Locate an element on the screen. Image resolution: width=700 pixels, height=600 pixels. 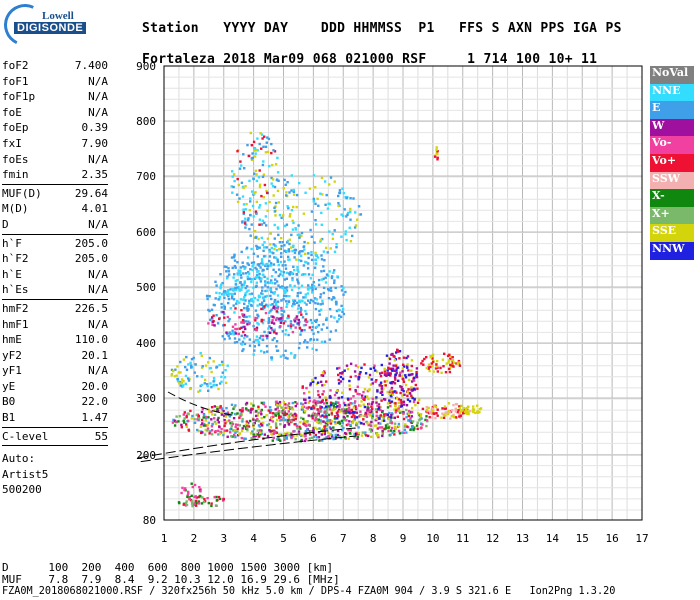
param-value: 2.35 is located at coordinates (95, 175).